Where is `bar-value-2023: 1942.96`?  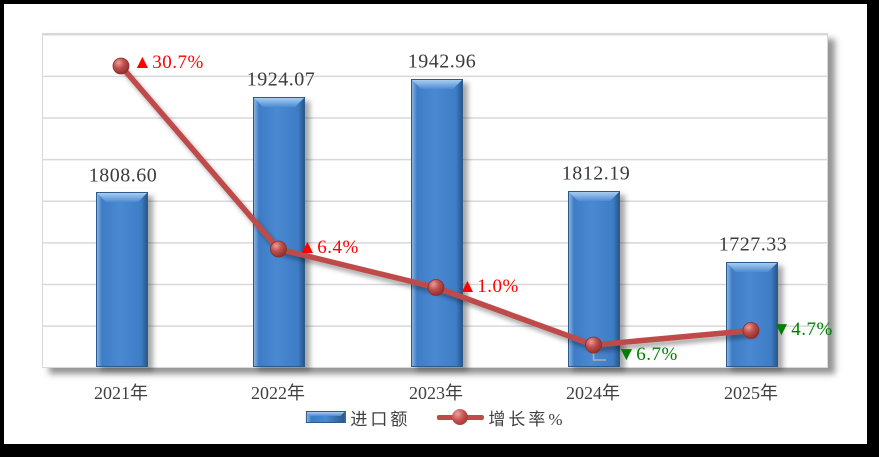 bar-value-2023: 1942.96 is located at coordinates (442, 61).